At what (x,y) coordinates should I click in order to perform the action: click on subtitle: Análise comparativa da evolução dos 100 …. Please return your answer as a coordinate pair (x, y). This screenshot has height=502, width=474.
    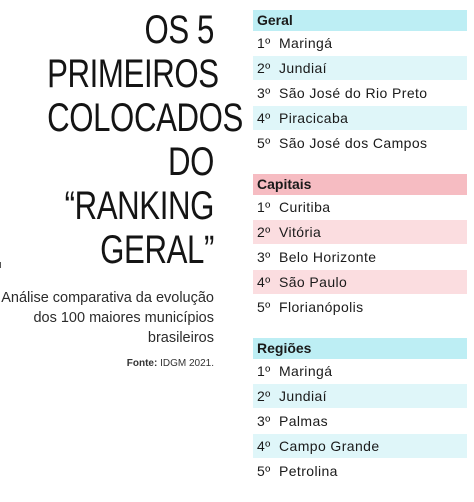
    Looking at the image, I should click on (107, 318).